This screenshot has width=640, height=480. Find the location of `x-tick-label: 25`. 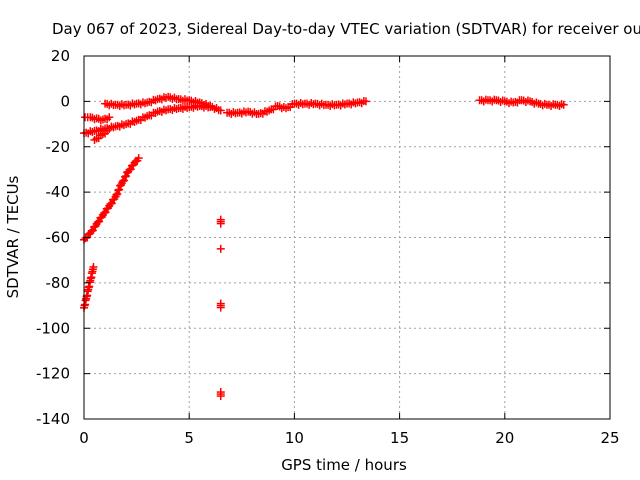

x-tick-label: 25 is located at coordinates (609, 438).